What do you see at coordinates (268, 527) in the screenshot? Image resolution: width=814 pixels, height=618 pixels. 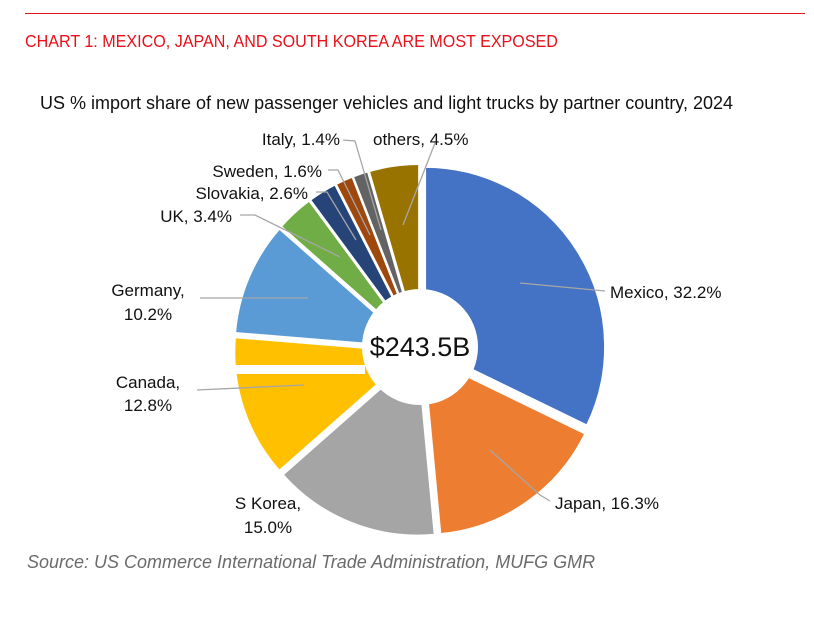 I see `data-label-s-korea: 15.0%` at bounding box center [268, 527].